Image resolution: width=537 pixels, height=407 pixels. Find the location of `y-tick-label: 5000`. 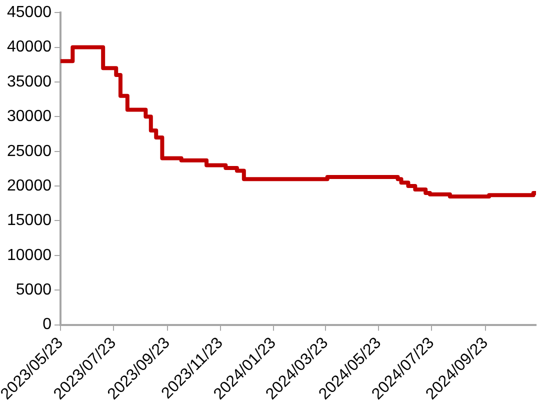

y-tick-label: 5000 is located at coordinates (34, 290).